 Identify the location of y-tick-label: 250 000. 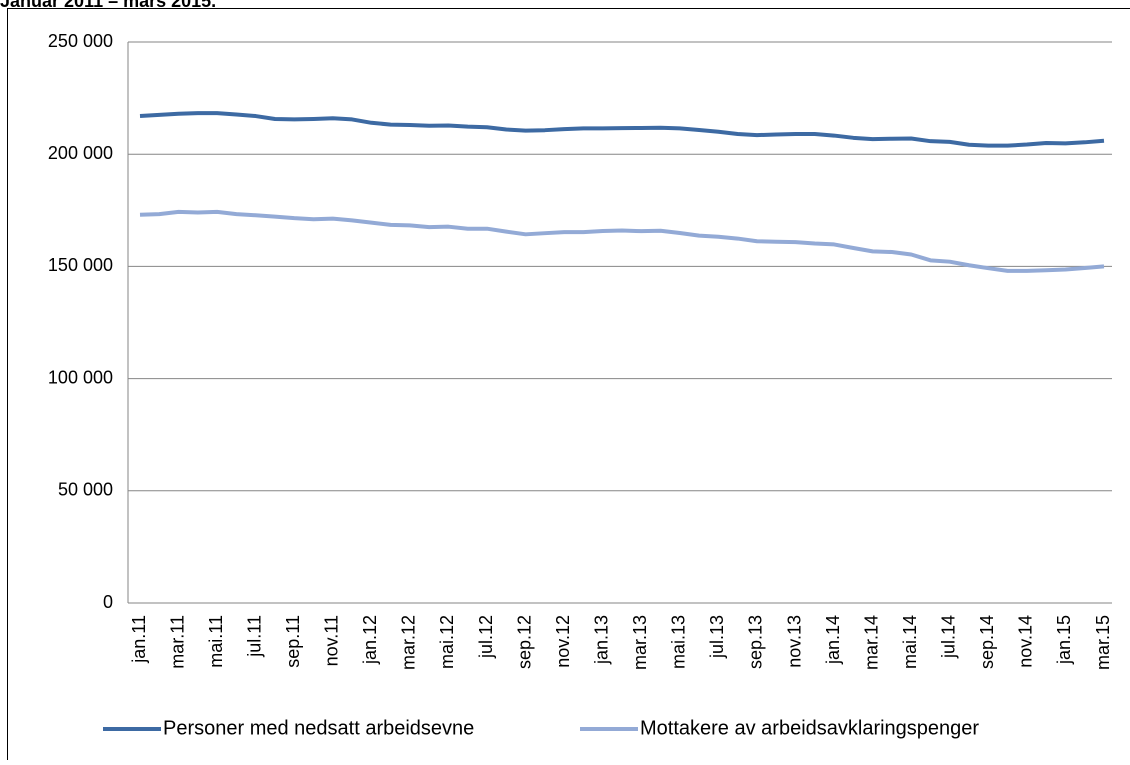
(80, 41).